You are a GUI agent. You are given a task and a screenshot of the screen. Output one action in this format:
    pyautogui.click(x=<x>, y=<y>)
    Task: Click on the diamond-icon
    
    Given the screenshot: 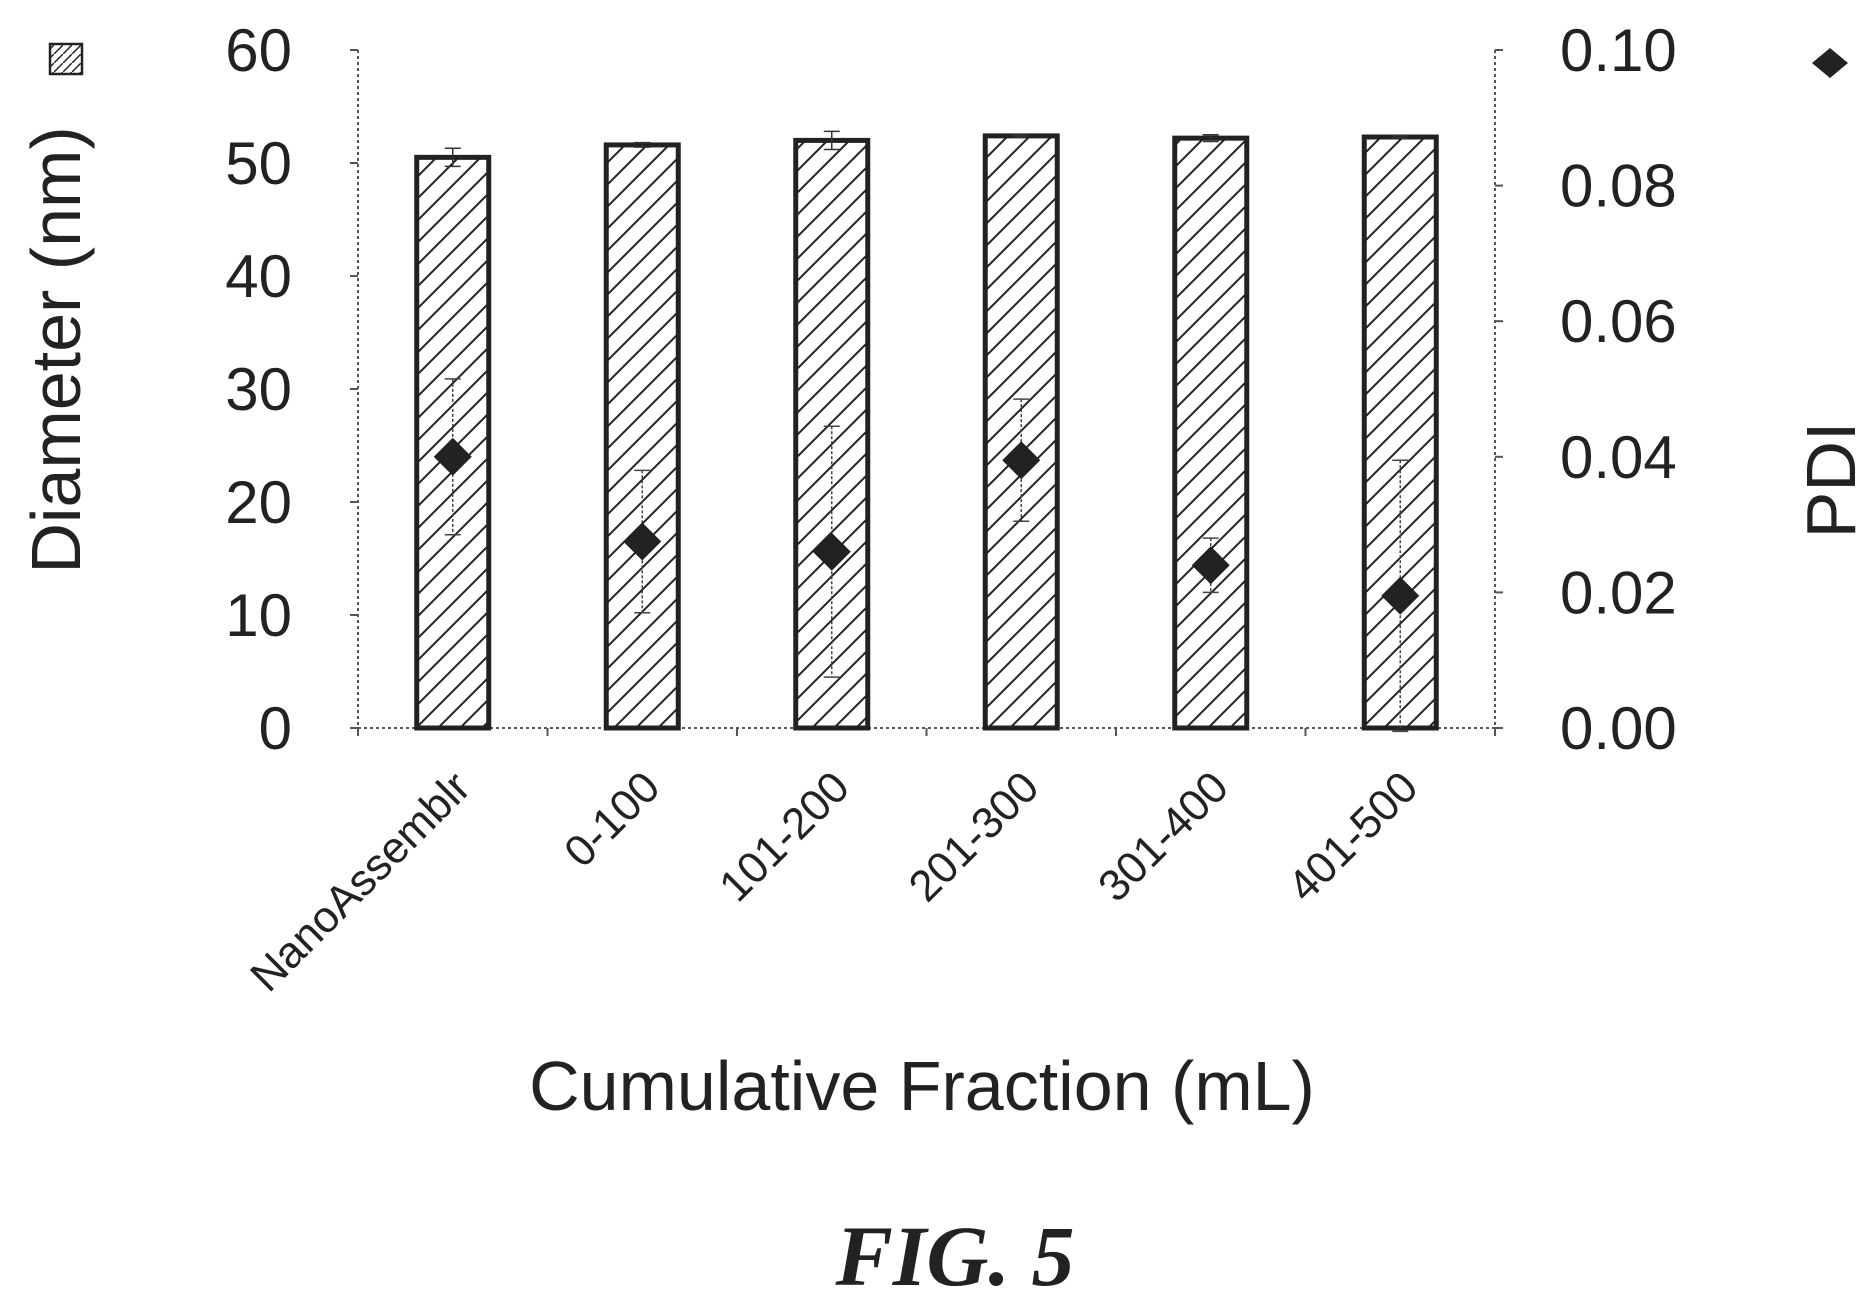 What is the action you would take?
    pyautogui.click(x=1830, y=63)
    